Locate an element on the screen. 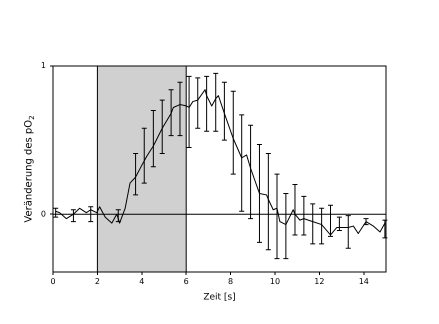 This screenshot has height=324, width=439. y-tick-label: 1 is located at coordinates (43, 65).